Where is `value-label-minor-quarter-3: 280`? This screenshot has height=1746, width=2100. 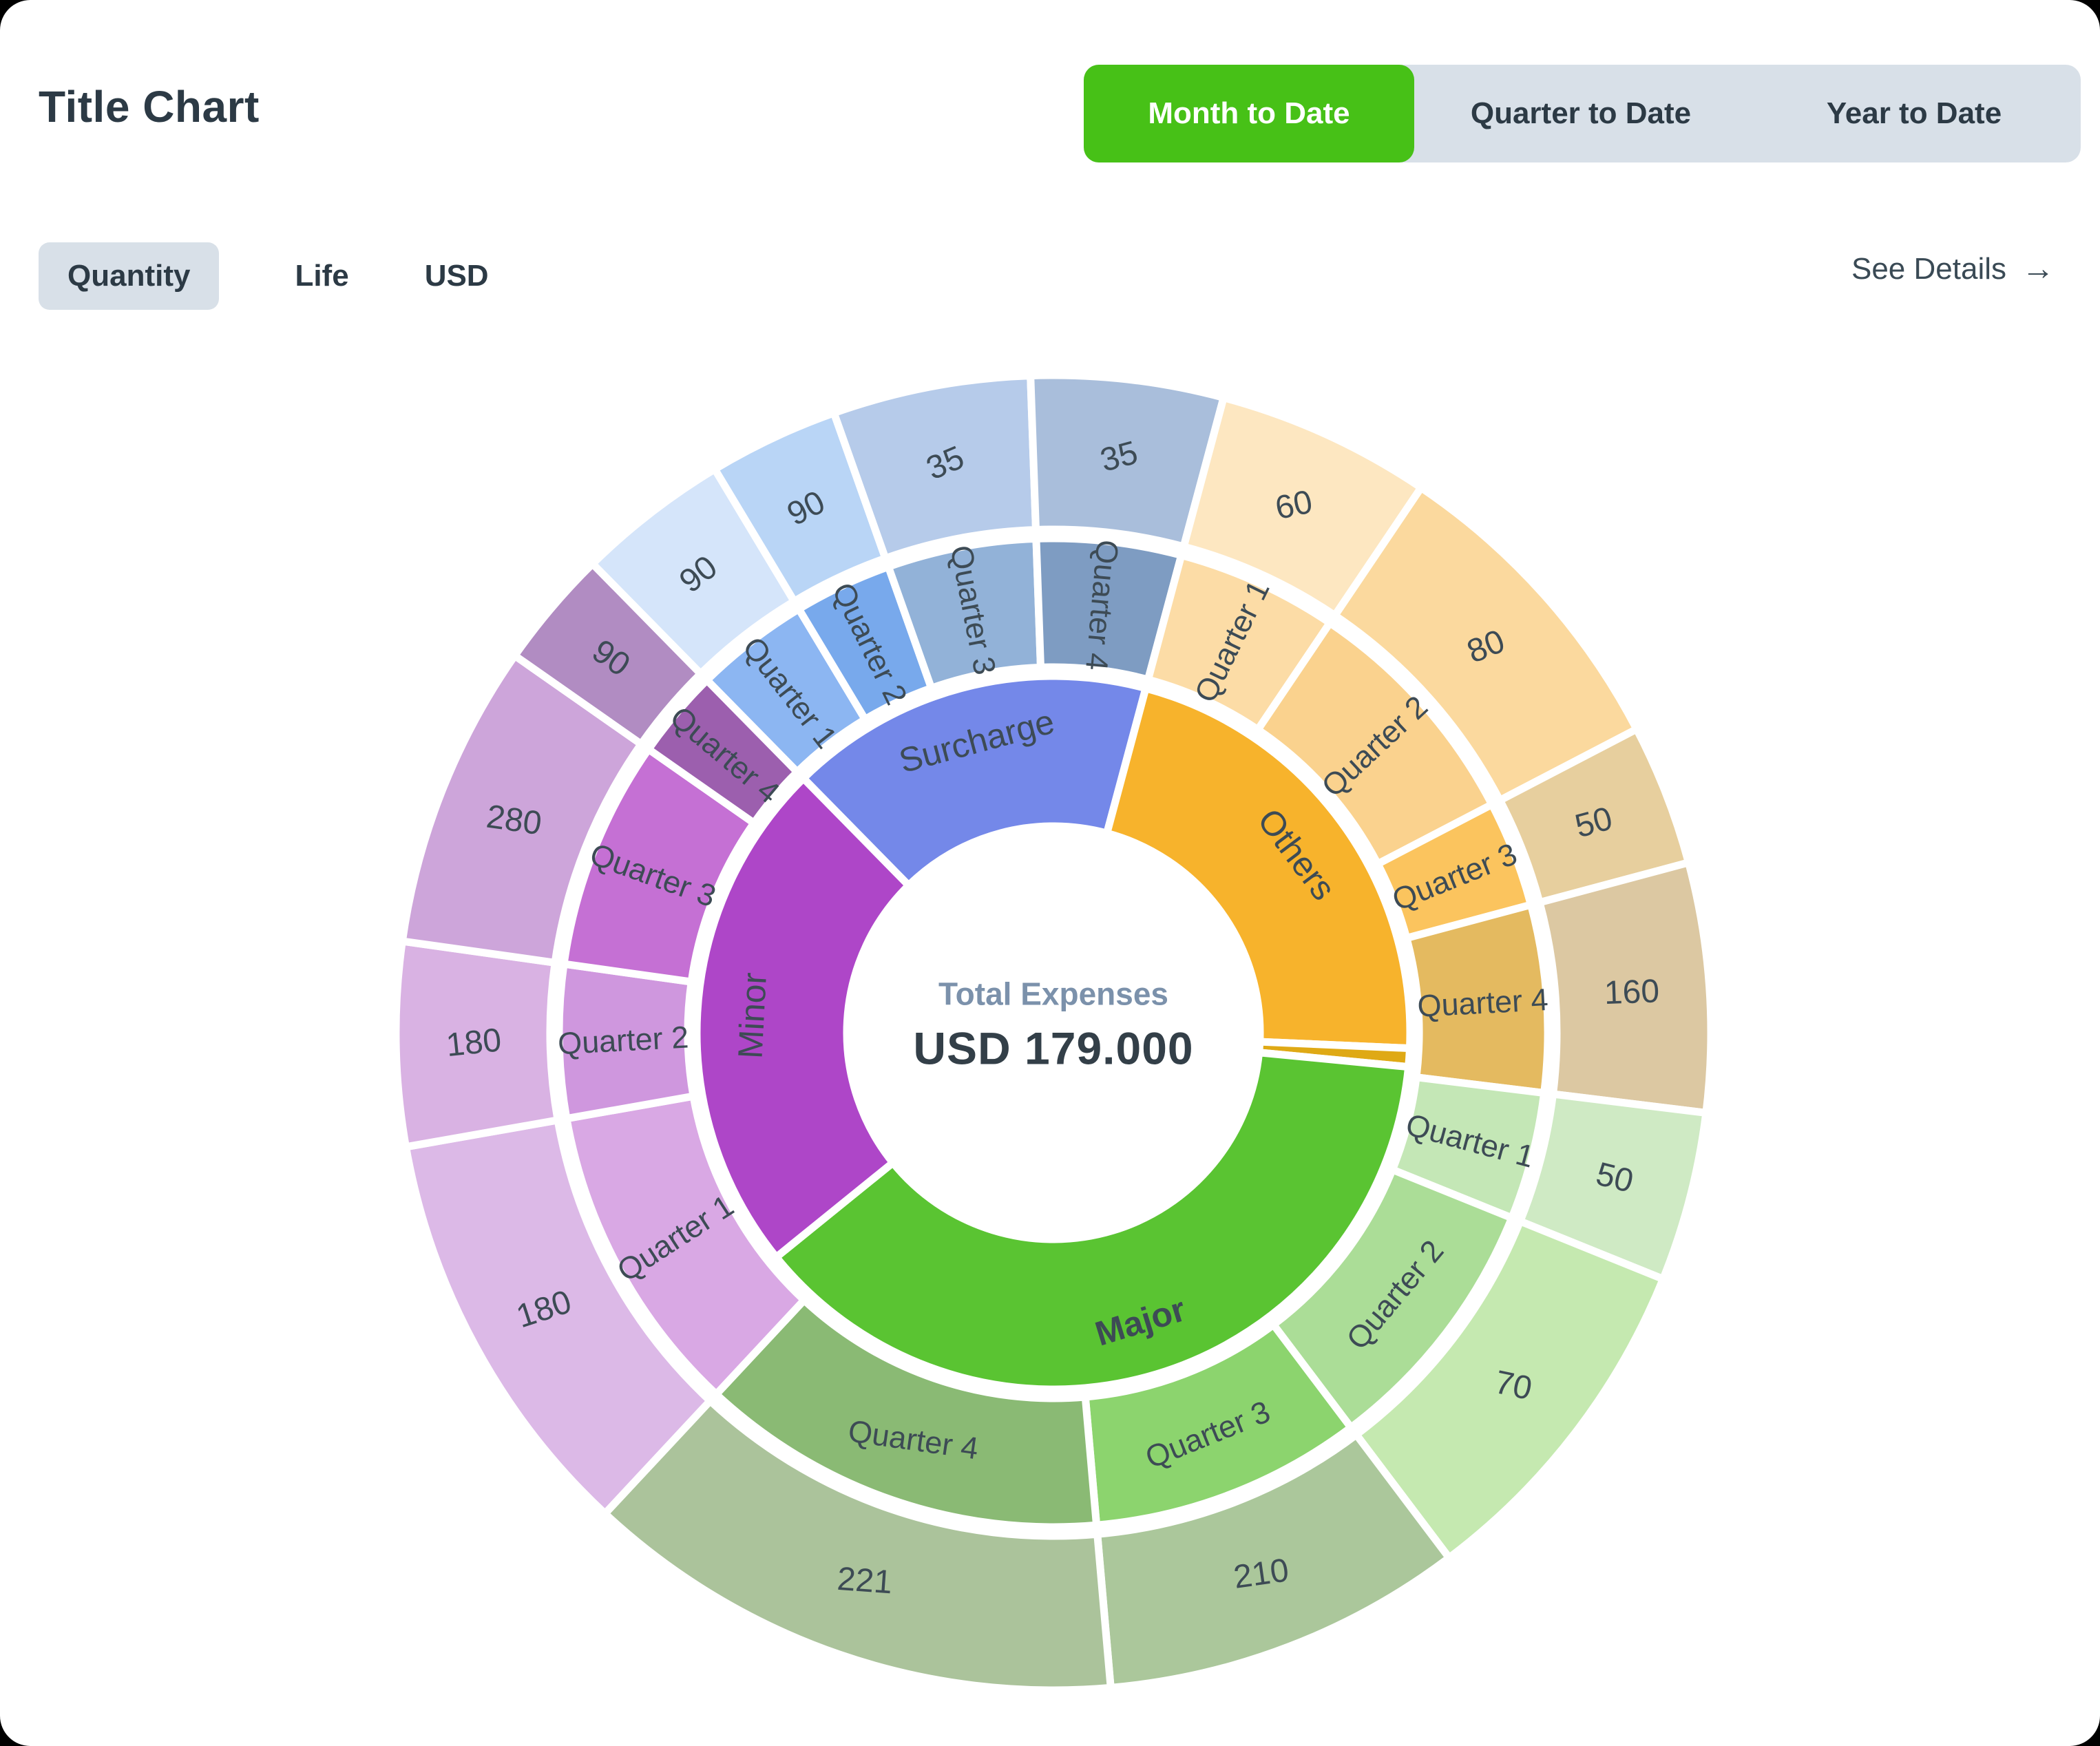 value-label-minor-quarter-3: 280 is located at coordinates (514, 821).